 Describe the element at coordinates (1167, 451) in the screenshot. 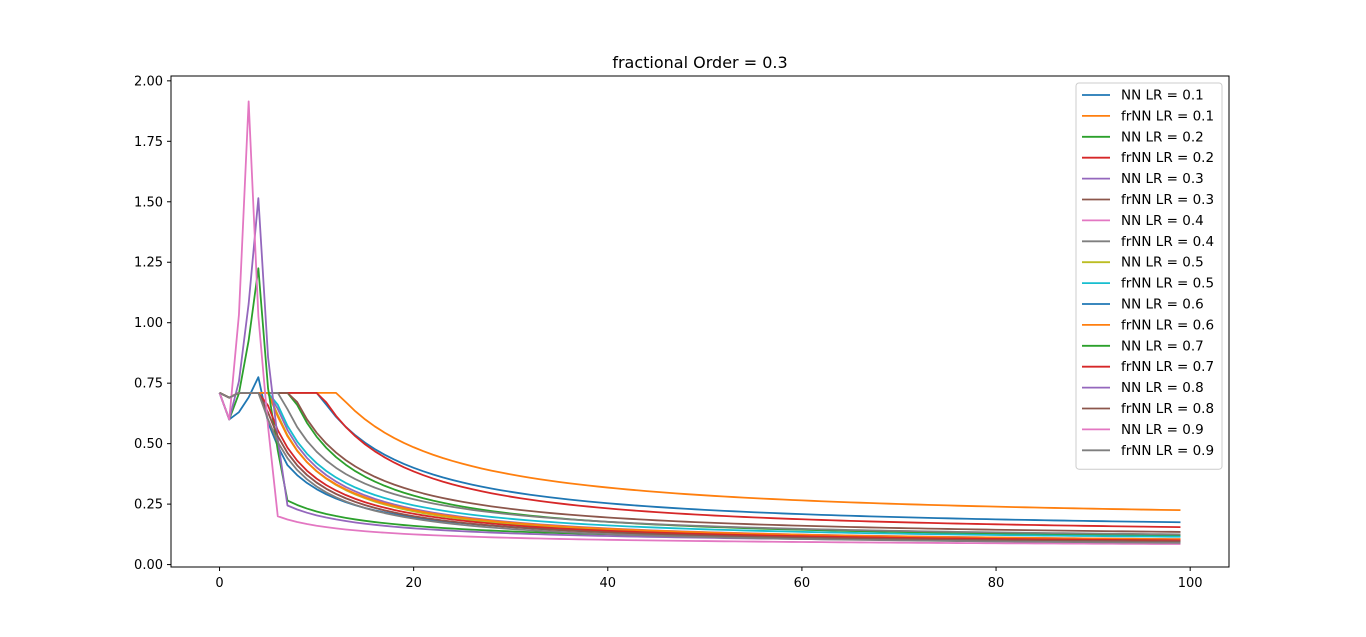

I see `legend-label: frNN LR = 0.9` at that location.